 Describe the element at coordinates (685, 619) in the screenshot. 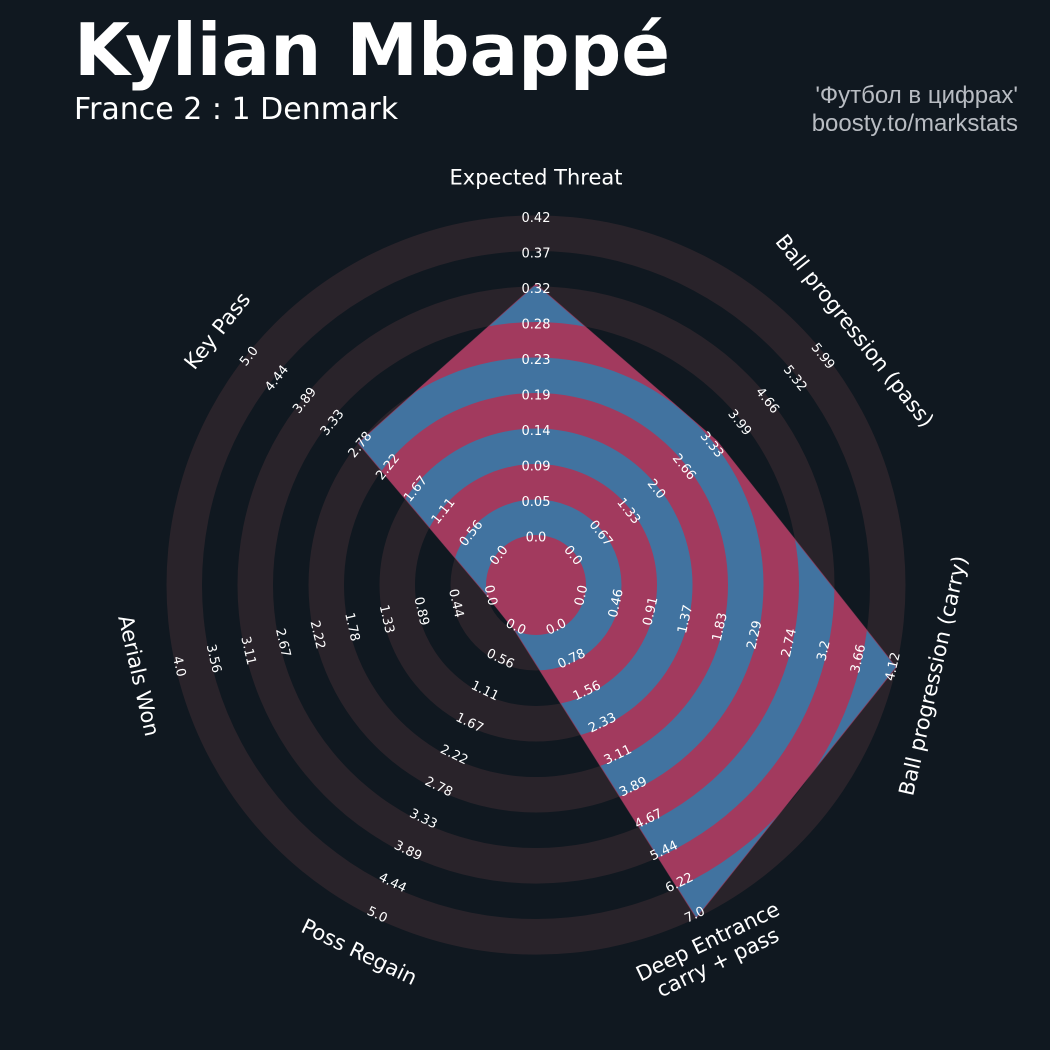

I see `tick-label: 1.37` at that location.